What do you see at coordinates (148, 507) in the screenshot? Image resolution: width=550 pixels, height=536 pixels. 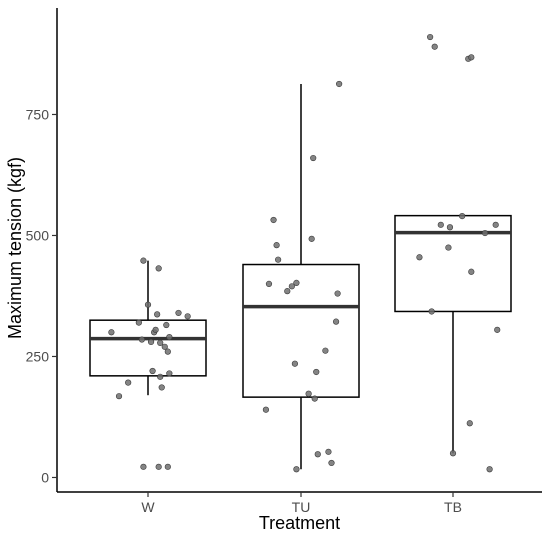 I see `x-tick-label: W` at bounding box center [148, 507].